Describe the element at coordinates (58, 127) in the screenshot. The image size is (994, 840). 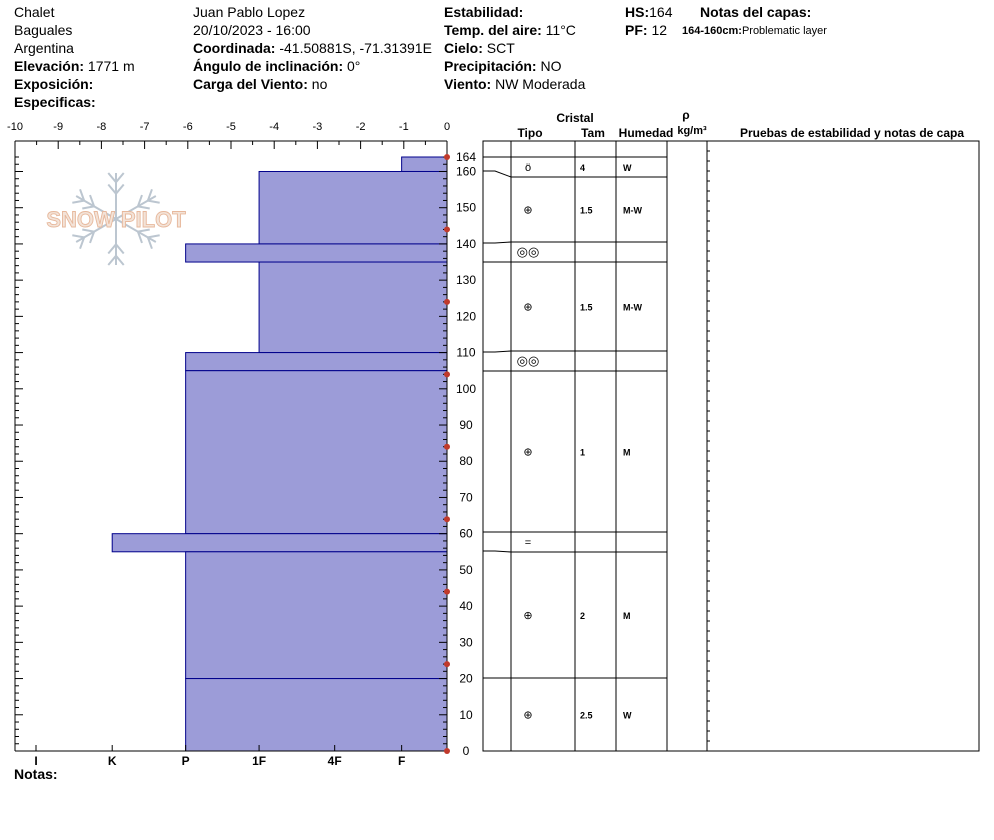
I see `temp-tick-label: -9` at that location.